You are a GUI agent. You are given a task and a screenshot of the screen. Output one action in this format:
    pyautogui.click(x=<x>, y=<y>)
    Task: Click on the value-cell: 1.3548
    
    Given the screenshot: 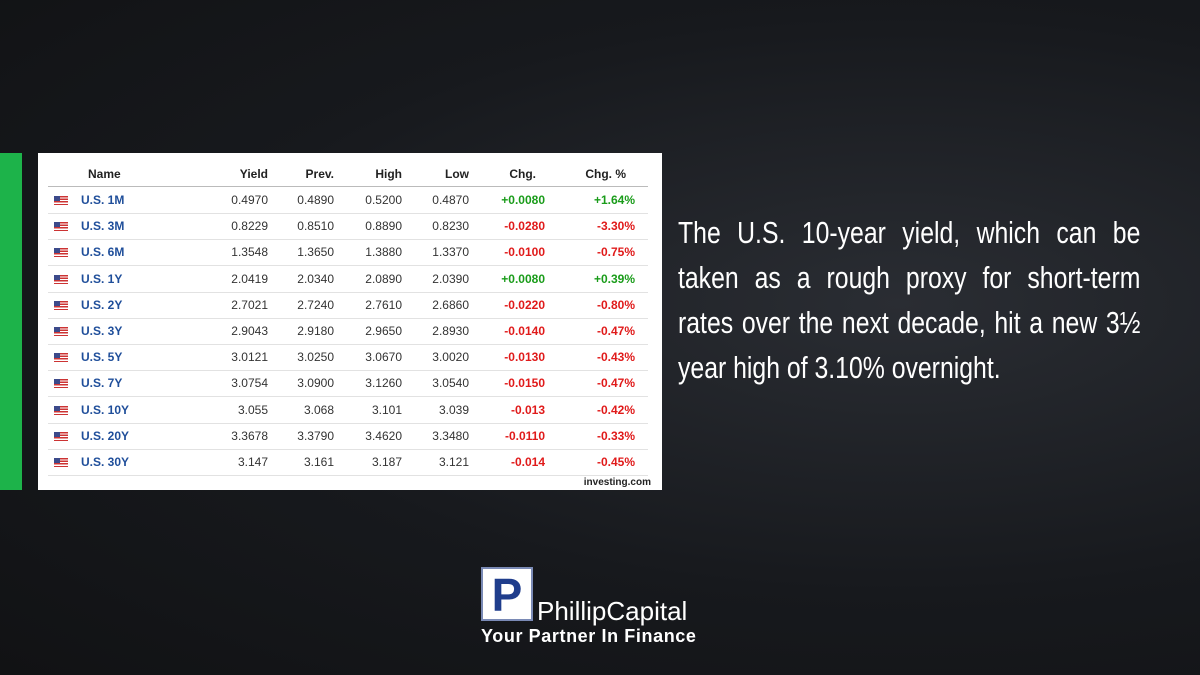 What is the action you would take?
    pyautogui.click(x=249, y=252)
    